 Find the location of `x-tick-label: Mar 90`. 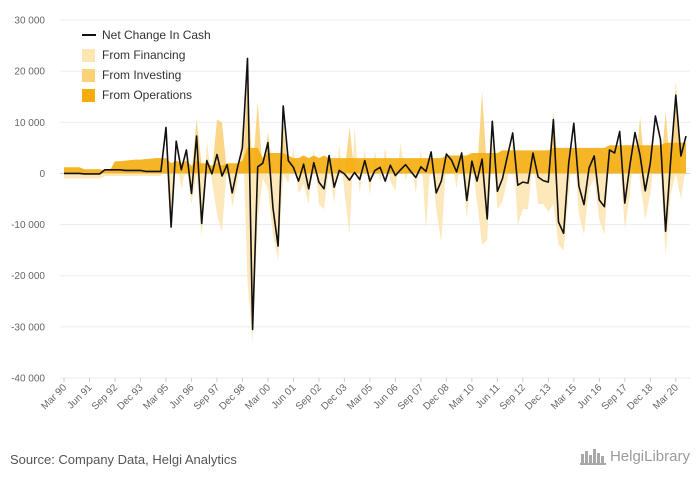

x-tick-label: Mar 90 is located at coordinates (54, 397).